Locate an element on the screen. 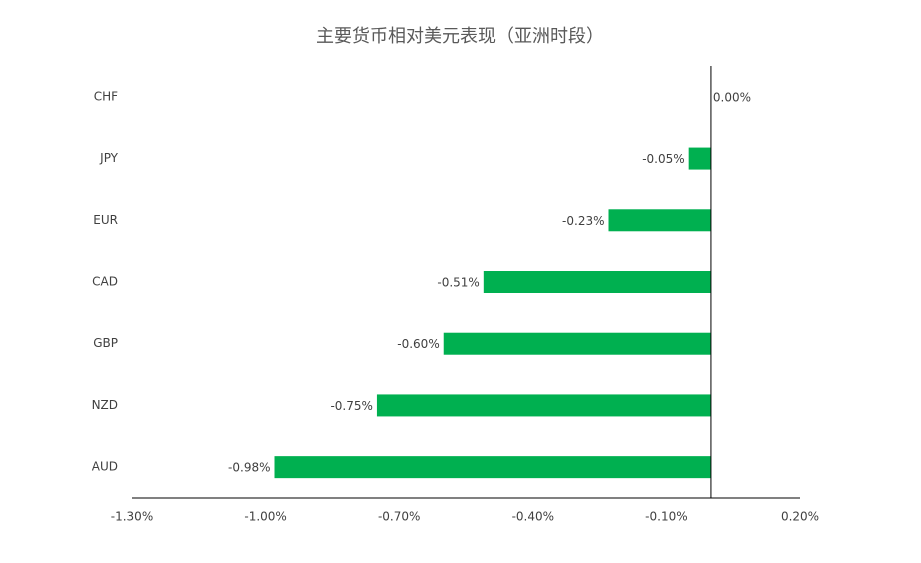 The width and height of the screenshot is (921, 563). y-tick-label: AUD is located at coordinates (105, 467).